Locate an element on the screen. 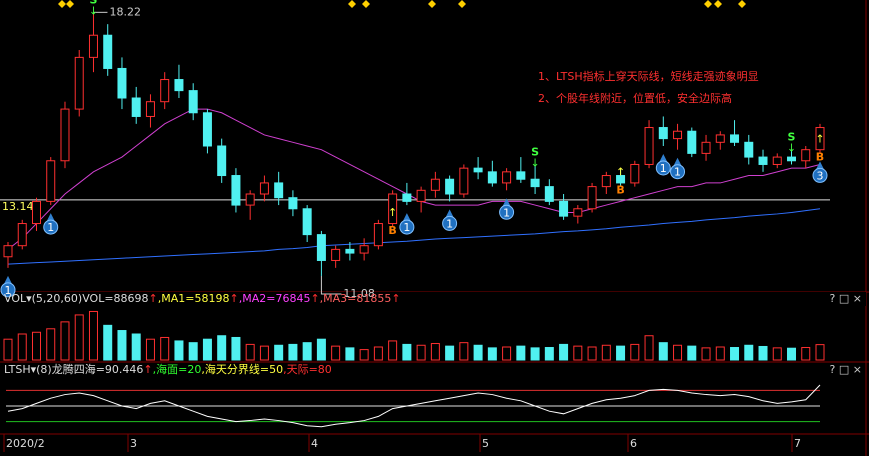  header-item: ,MA3=81855 is located at coordinates (356, 298).